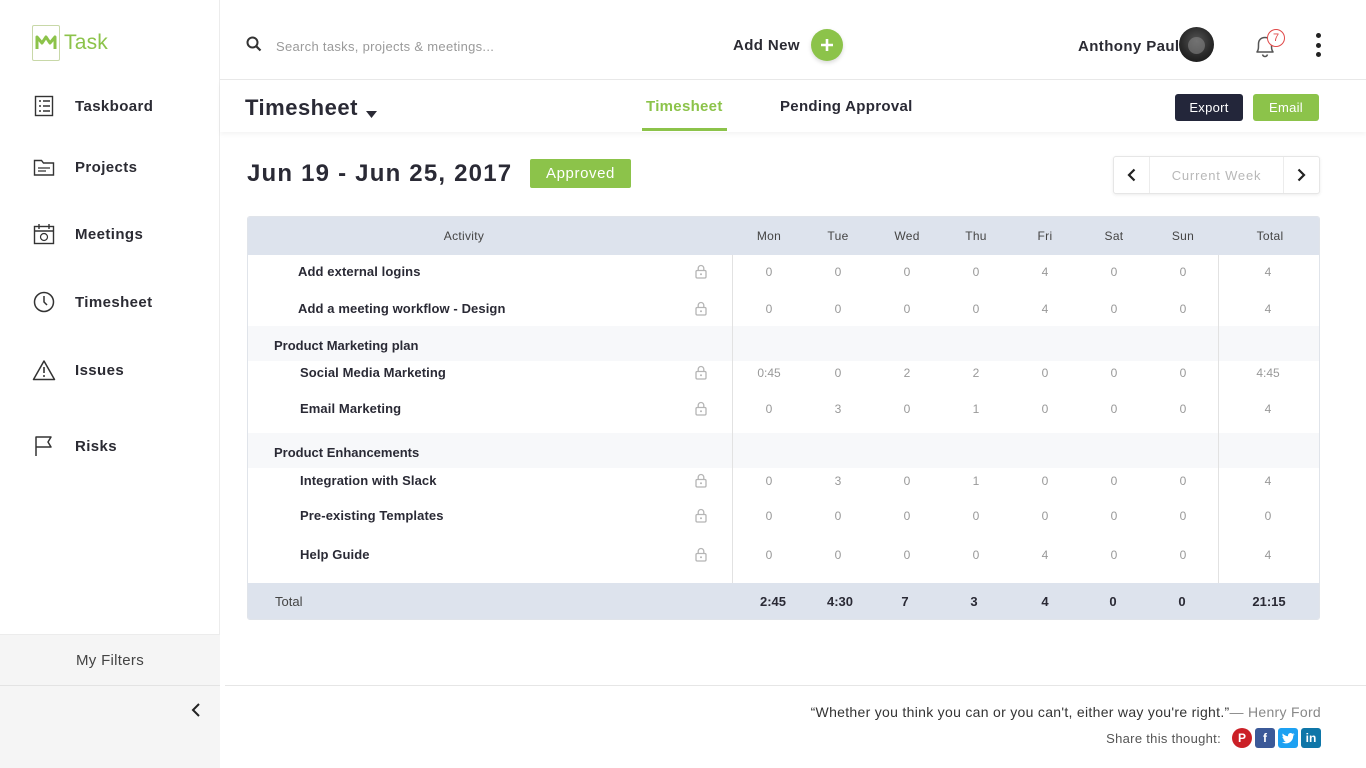 The width and height of the screenshot is (1366, 768). Describe the element at coordinates (110, 727) in the screenshot. I see `sidebar-footer` at that location.